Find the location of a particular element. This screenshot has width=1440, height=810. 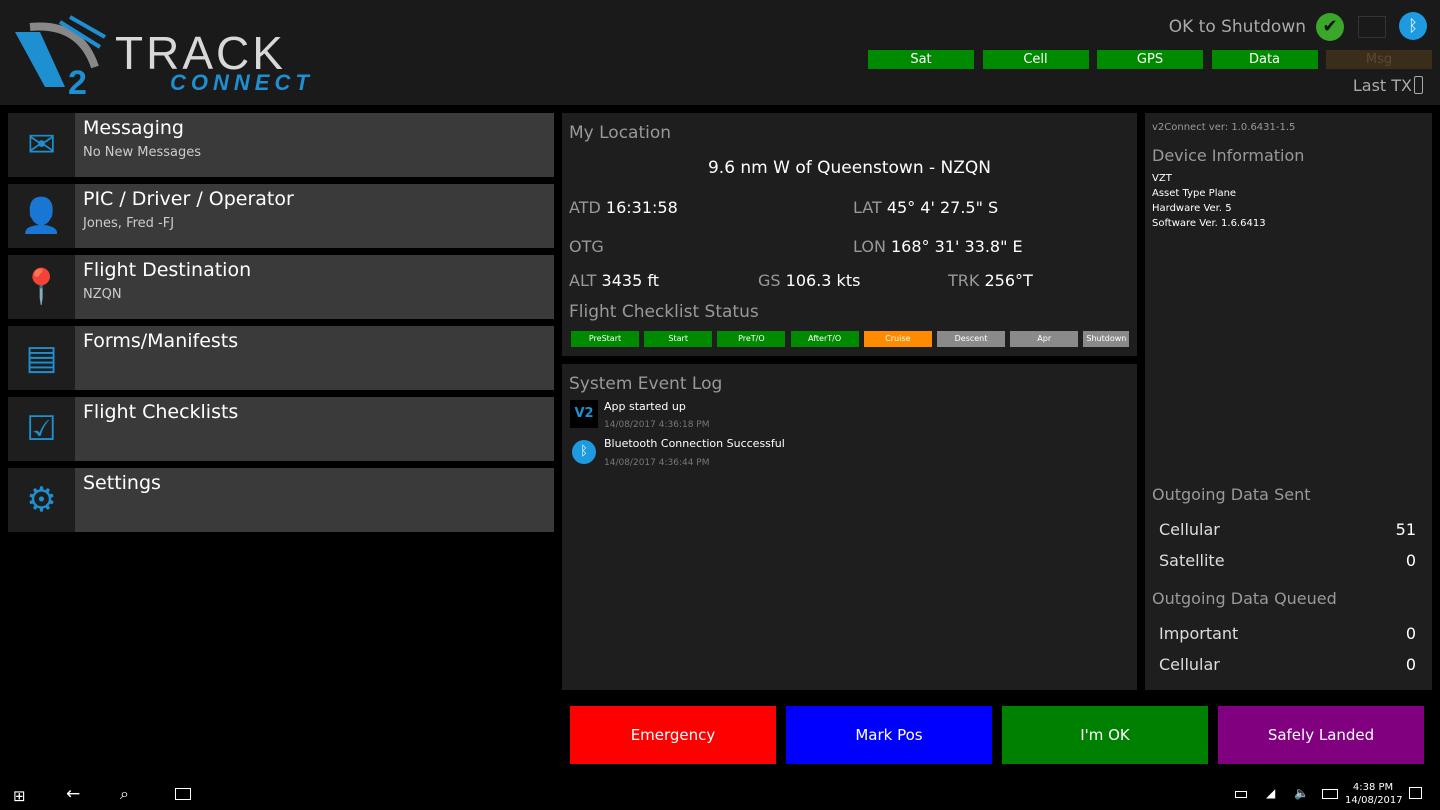

device-line: Software Ver. 1.6.6413 is located at coordinates (1209, 223).